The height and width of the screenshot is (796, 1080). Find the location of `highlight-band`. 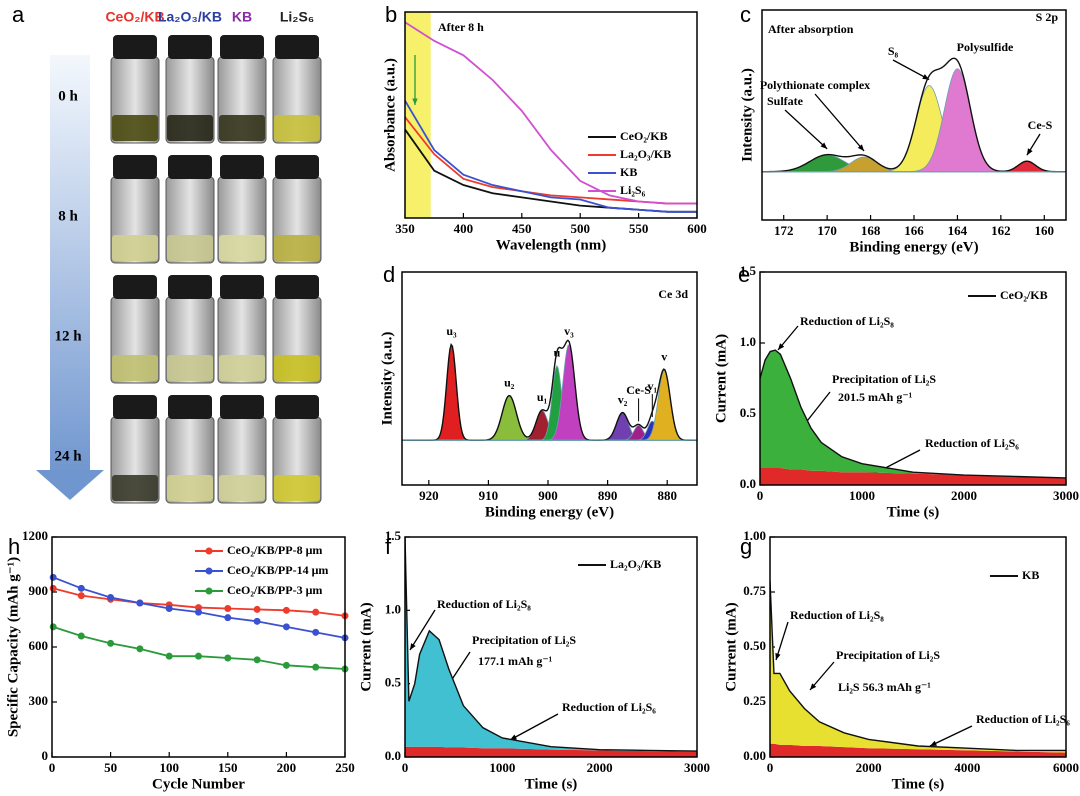

highlight-band is located at coordinates (418, 115).